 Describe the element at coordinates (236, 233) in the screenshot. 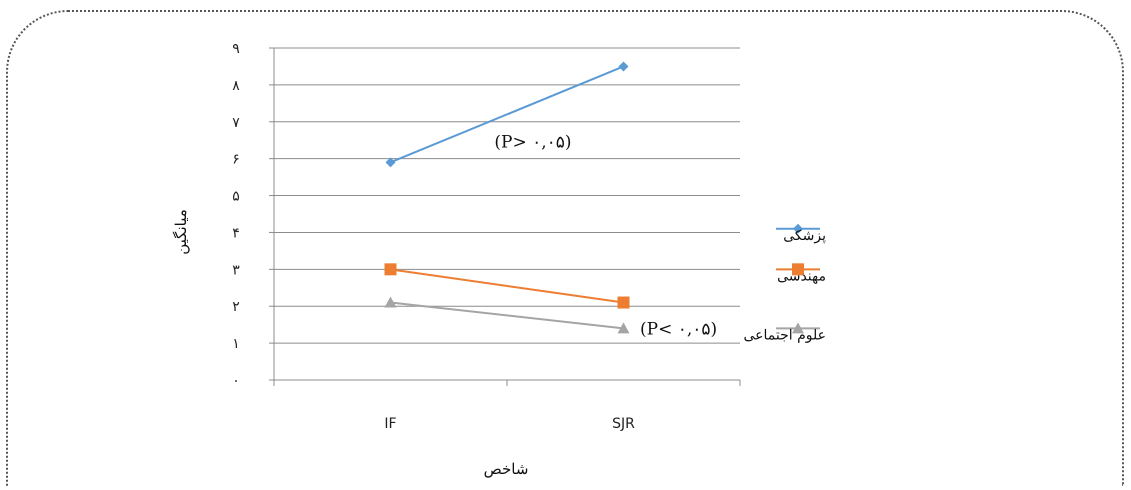

I see `y-tick-label: ۴` at that location.